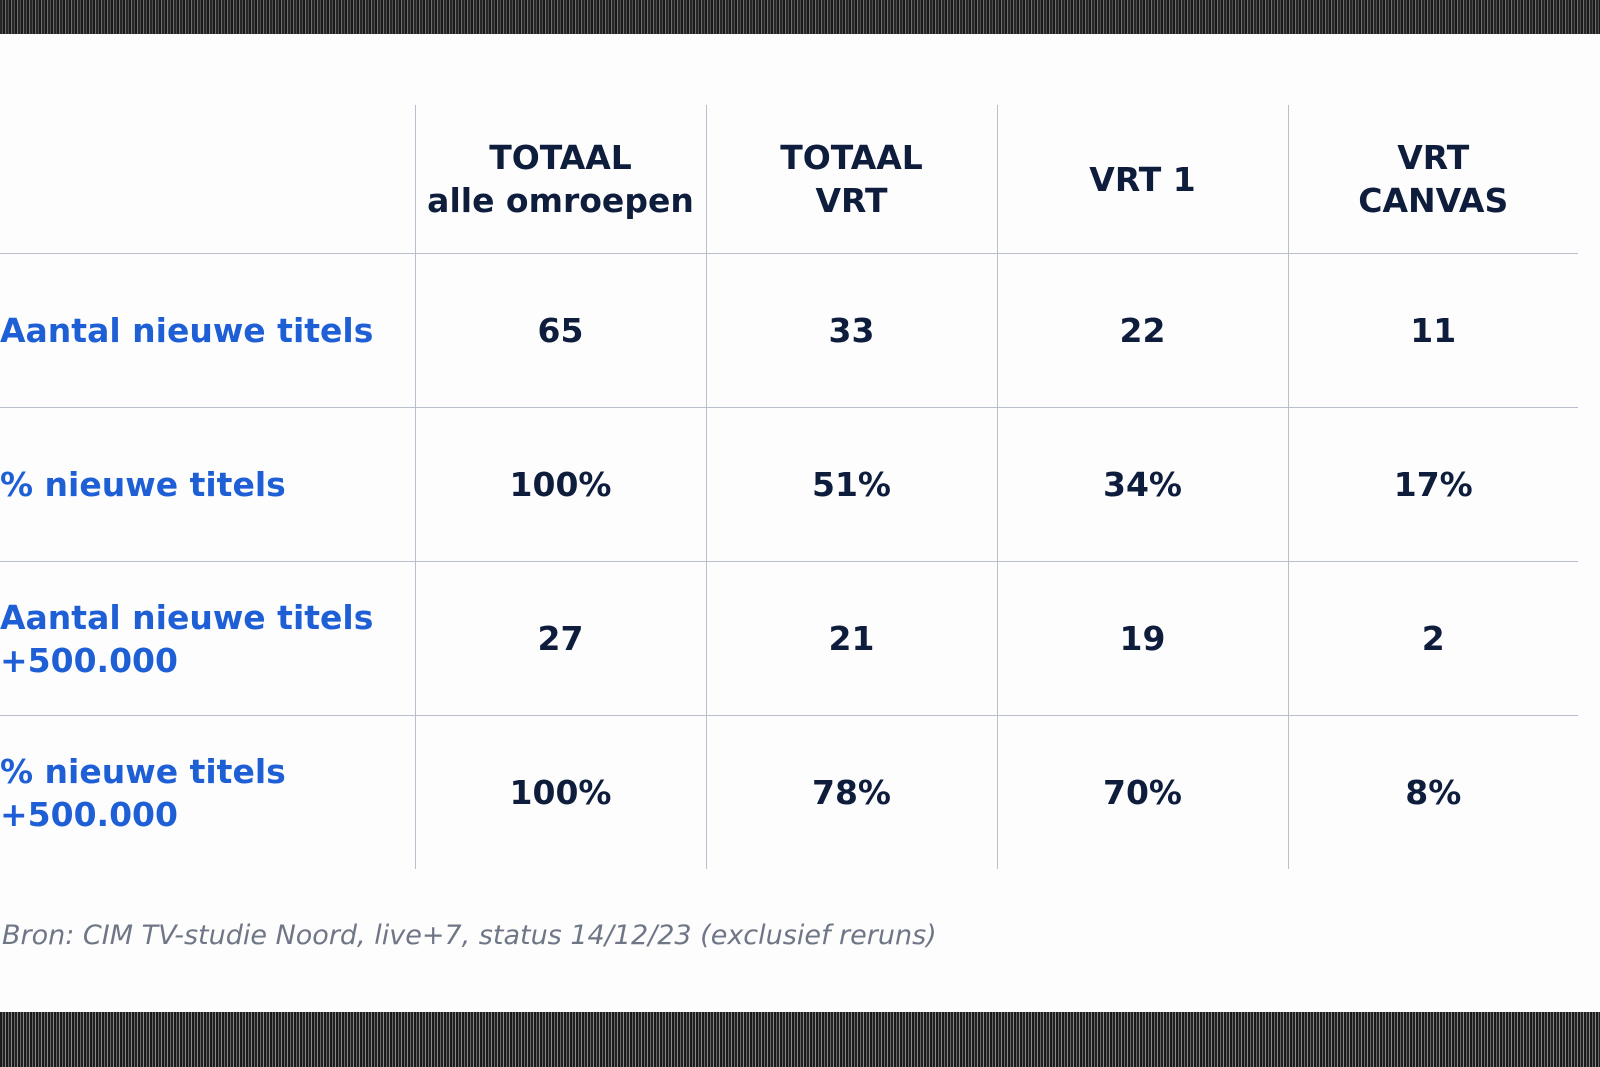 This screenshot has height=1067, width=1600. I want to click on table-cell: 70%, so click(1142, 792).